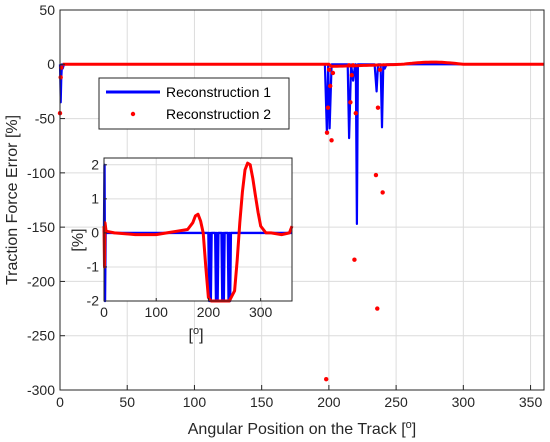  I want to click on inset-y-tick-label: -2, so click(93, 301).